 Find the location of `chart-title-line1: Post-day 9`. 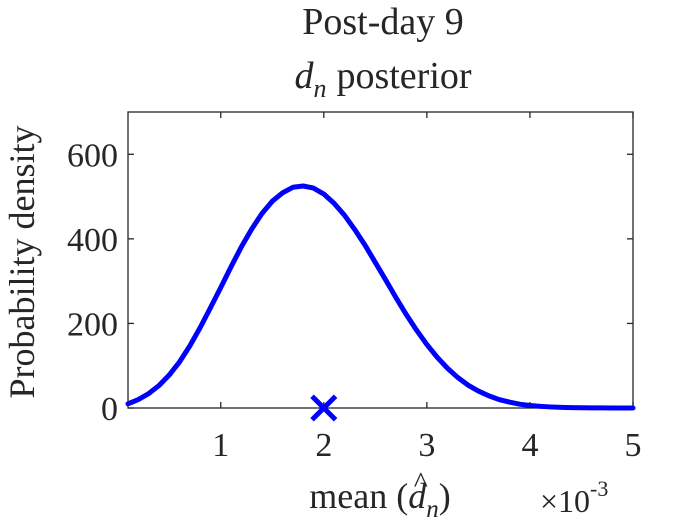

chart-title-line1: Post-day 9 is located at coordinates (383, 22).